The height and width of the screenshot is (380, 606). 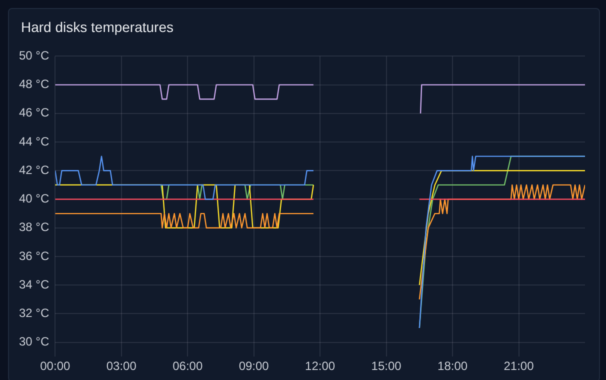 What do you see at coordinates (97, 27) in the screenshot?
I see `chart-title: Hard disks temperatures` at bounding box center [97, 27].